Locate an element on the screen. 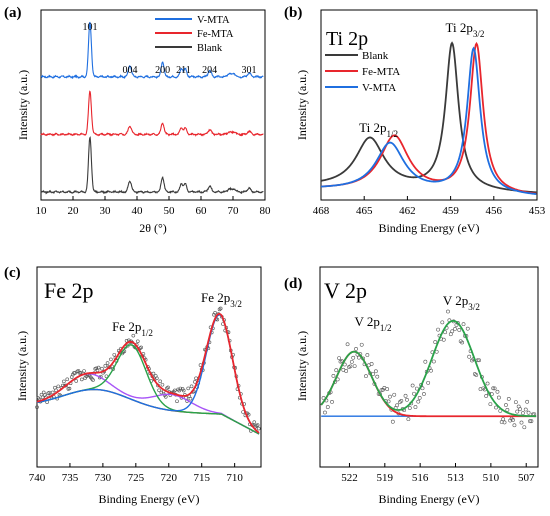 The height and width of the screenshot is (516, 550). panel-a-series is located at coordinates (152, 108).